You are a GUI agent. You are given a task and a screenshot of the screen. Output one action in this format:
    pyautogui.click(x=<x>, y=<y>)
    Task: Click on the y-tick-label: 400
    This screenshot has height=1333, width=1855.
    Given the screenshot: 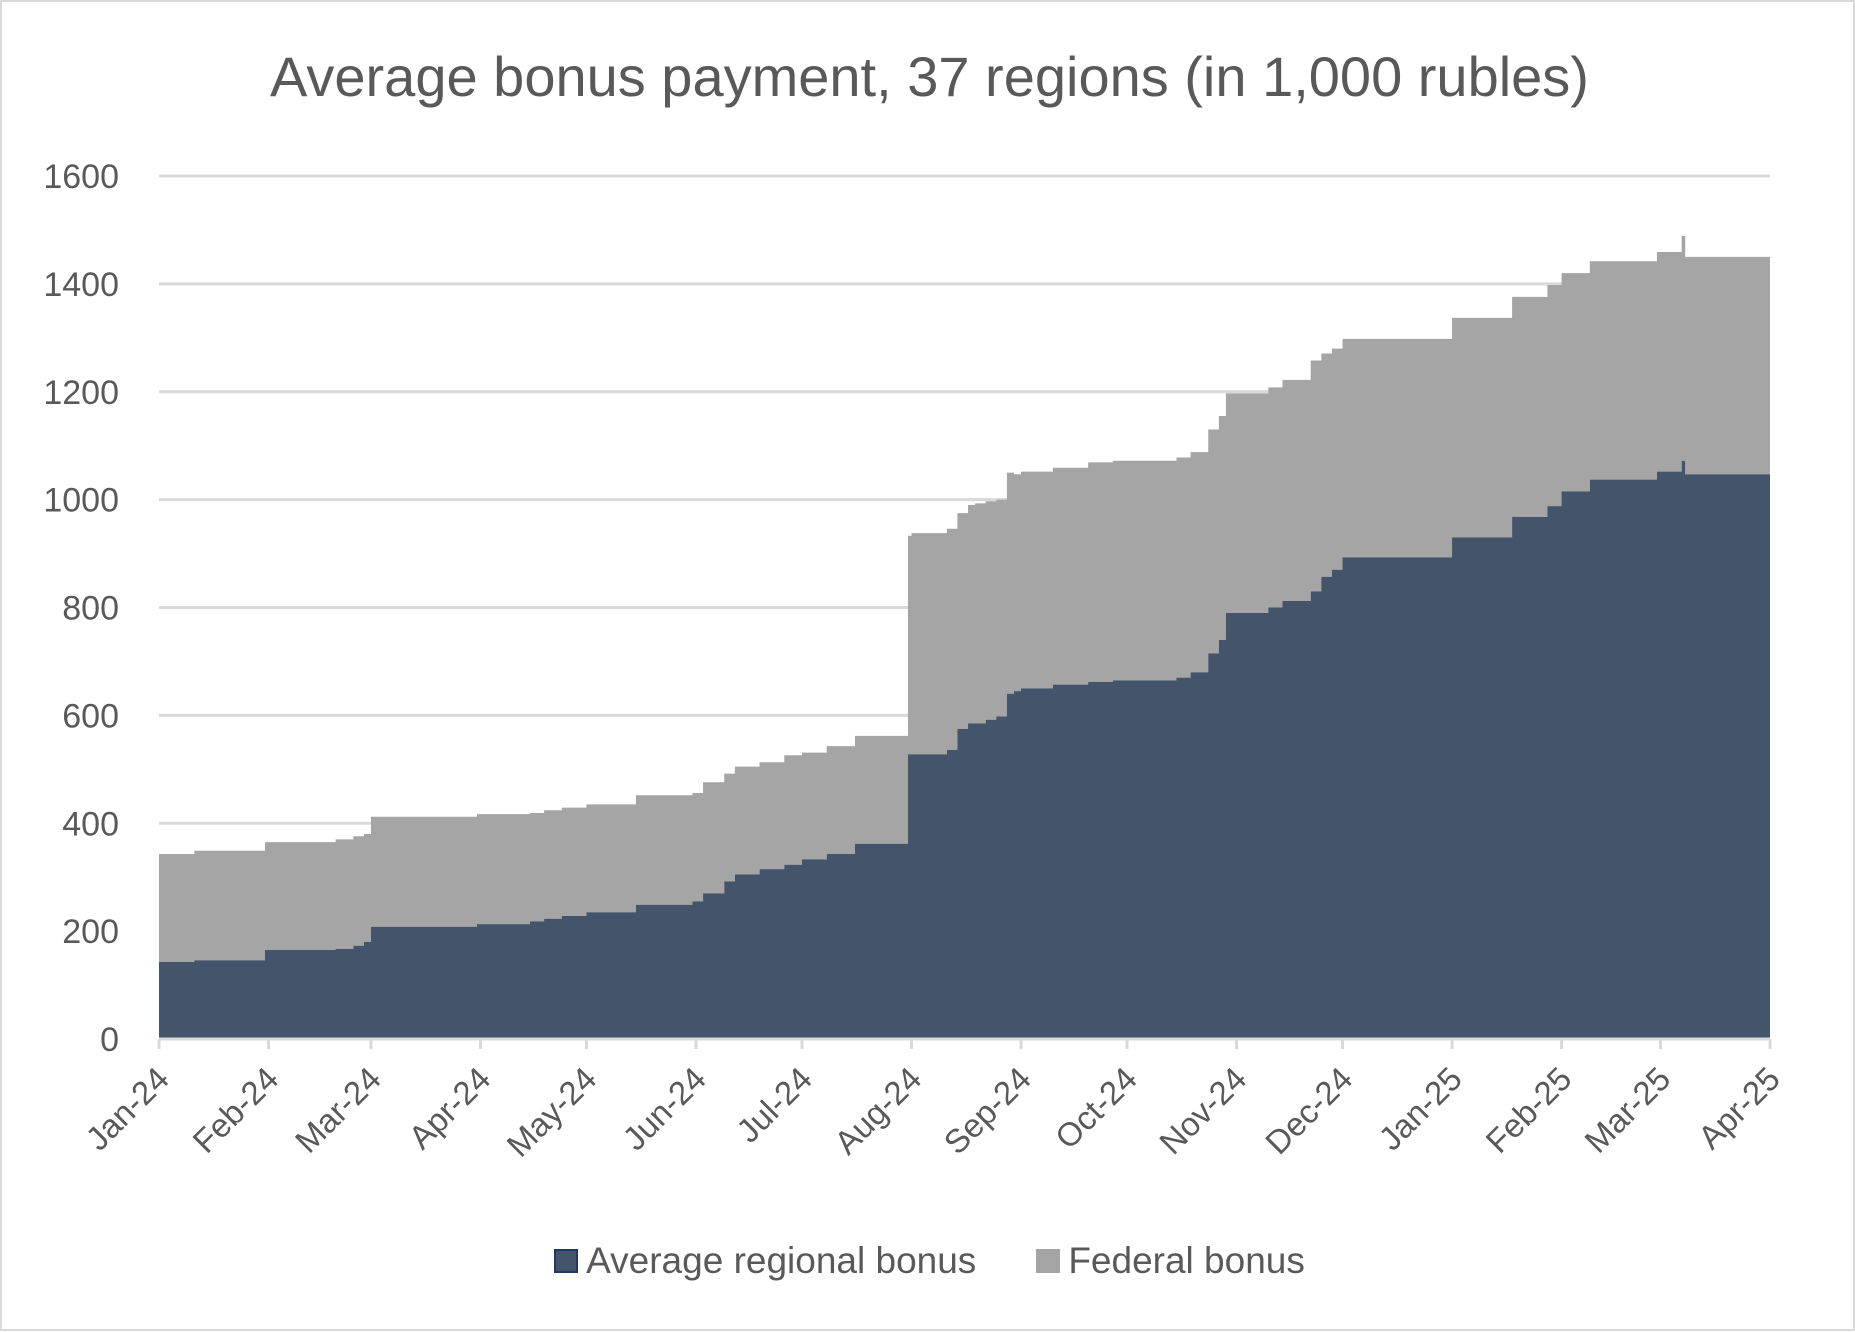 What is the action you would take?
    pyautogui.click(x=90, y=824)
    